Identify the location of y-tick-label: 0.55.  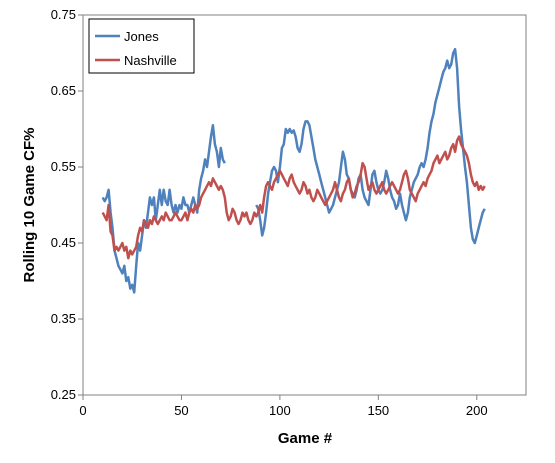
(63, 166).